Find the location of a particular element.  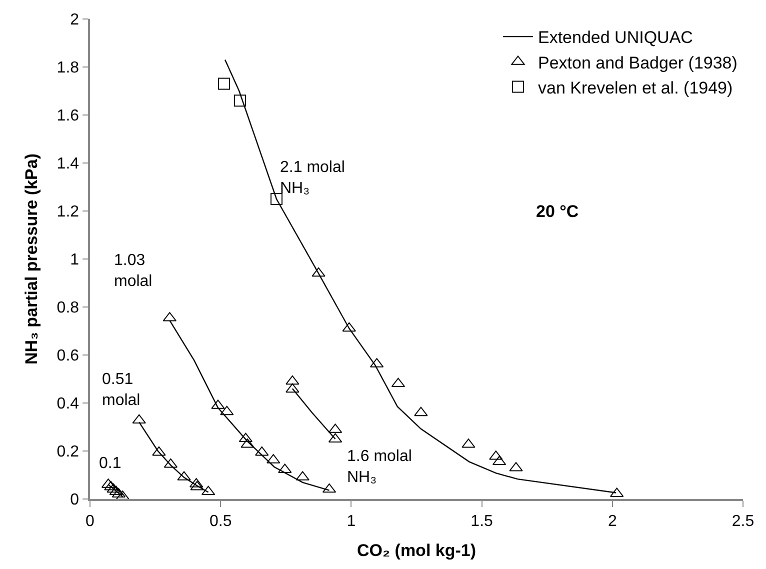

annotation: 0.51 molal is located at coordinates (121, 390).